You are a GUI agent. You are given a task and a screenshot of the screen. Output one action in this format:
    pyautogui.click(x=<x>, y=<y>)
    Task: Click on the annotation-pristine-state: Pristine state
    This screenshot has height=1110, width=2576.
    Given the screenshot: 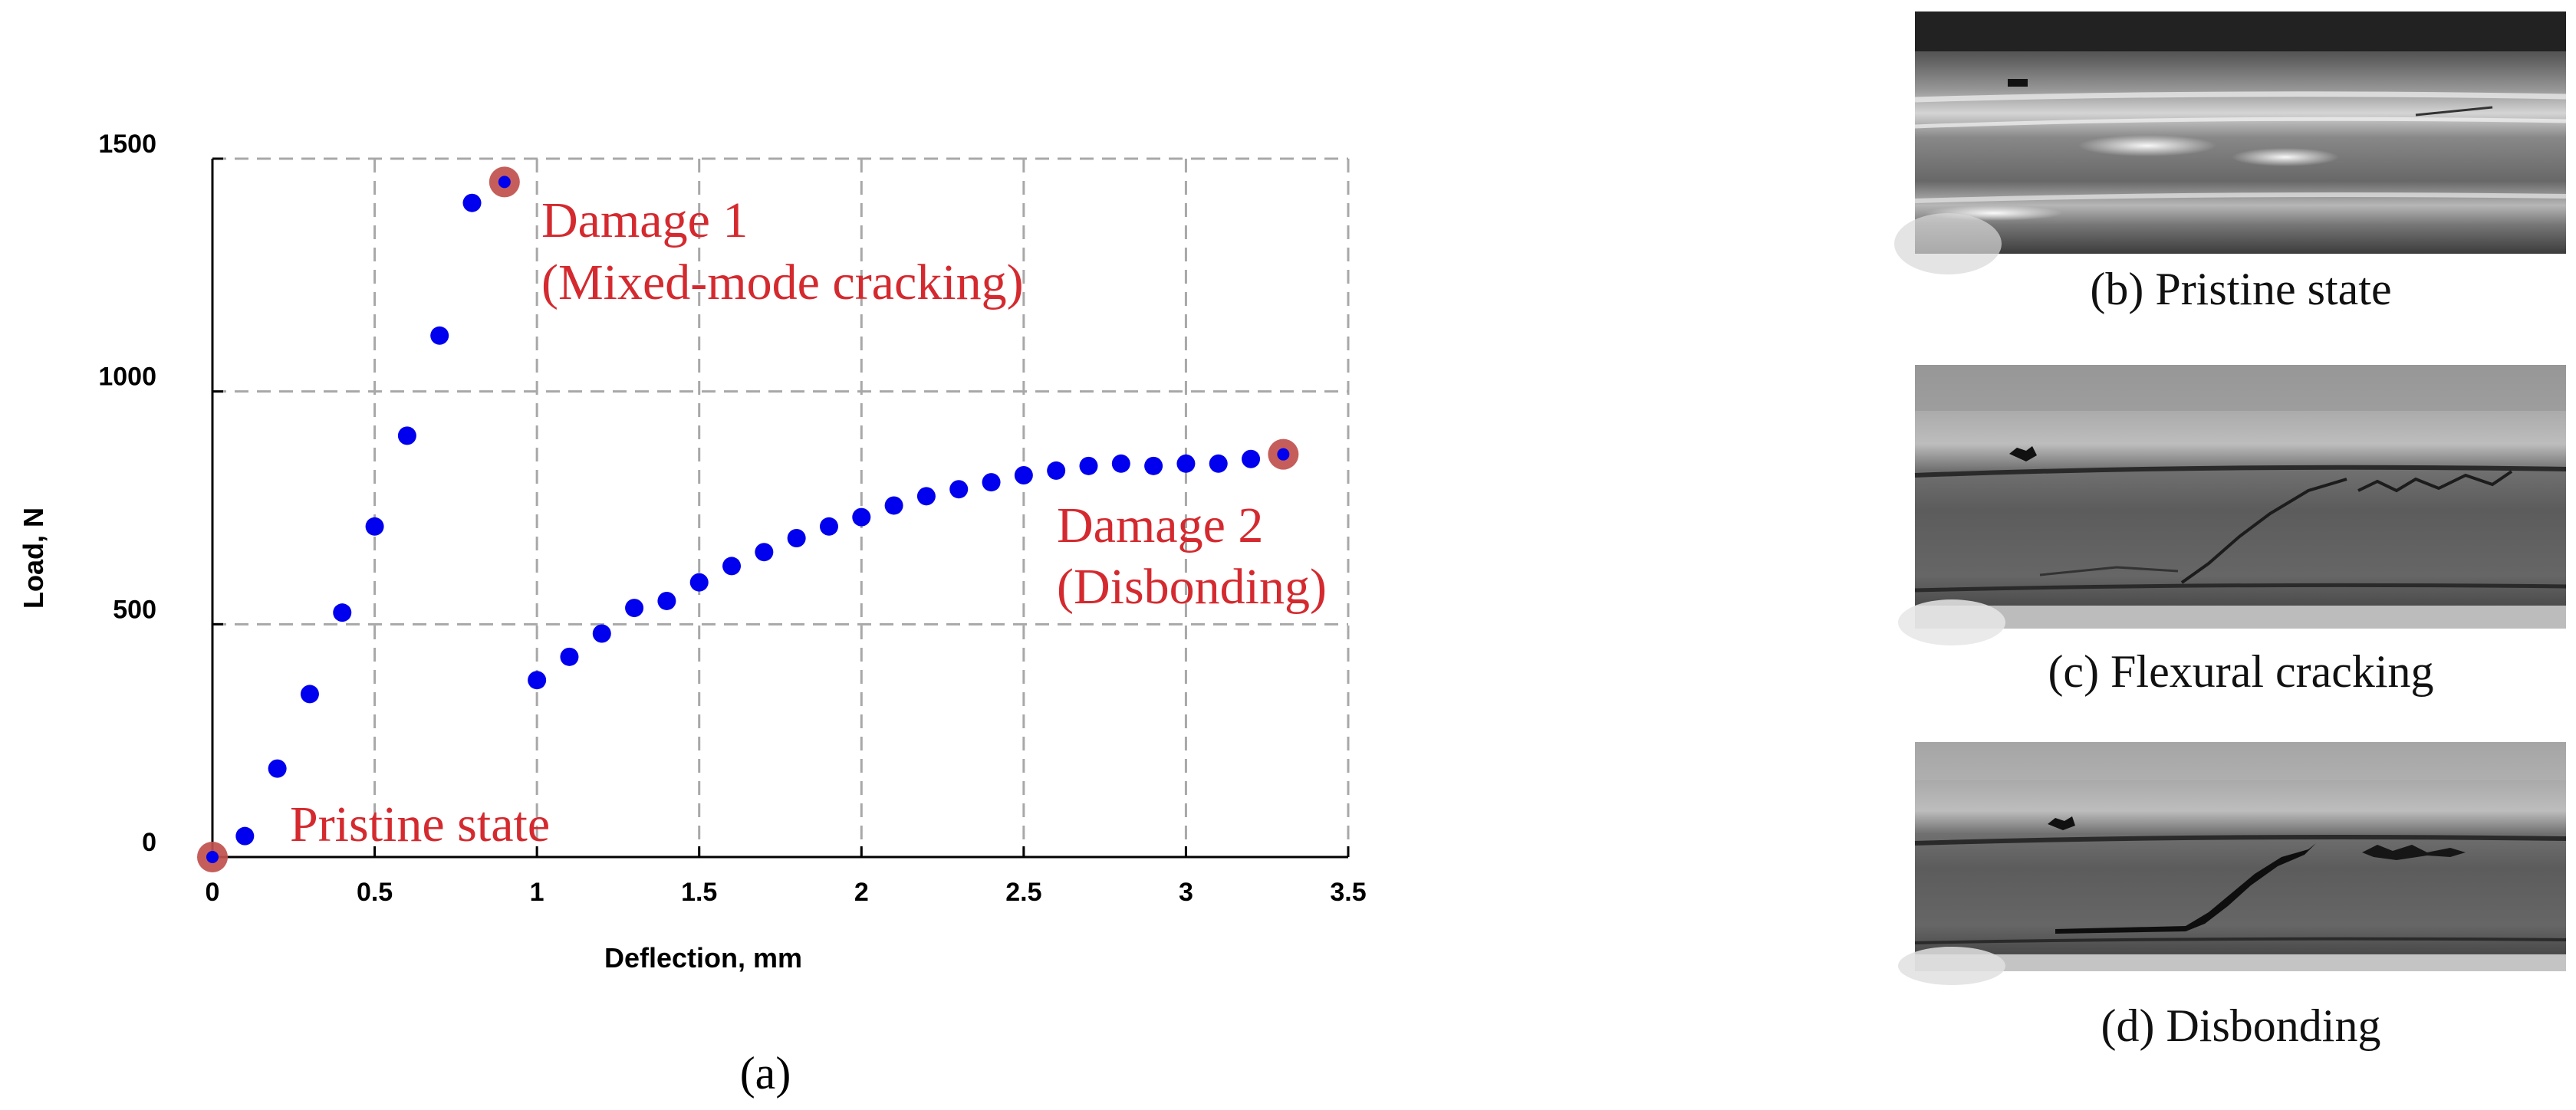 What is the action you would take?
    pyautogui.click(x=420, y=824)
    